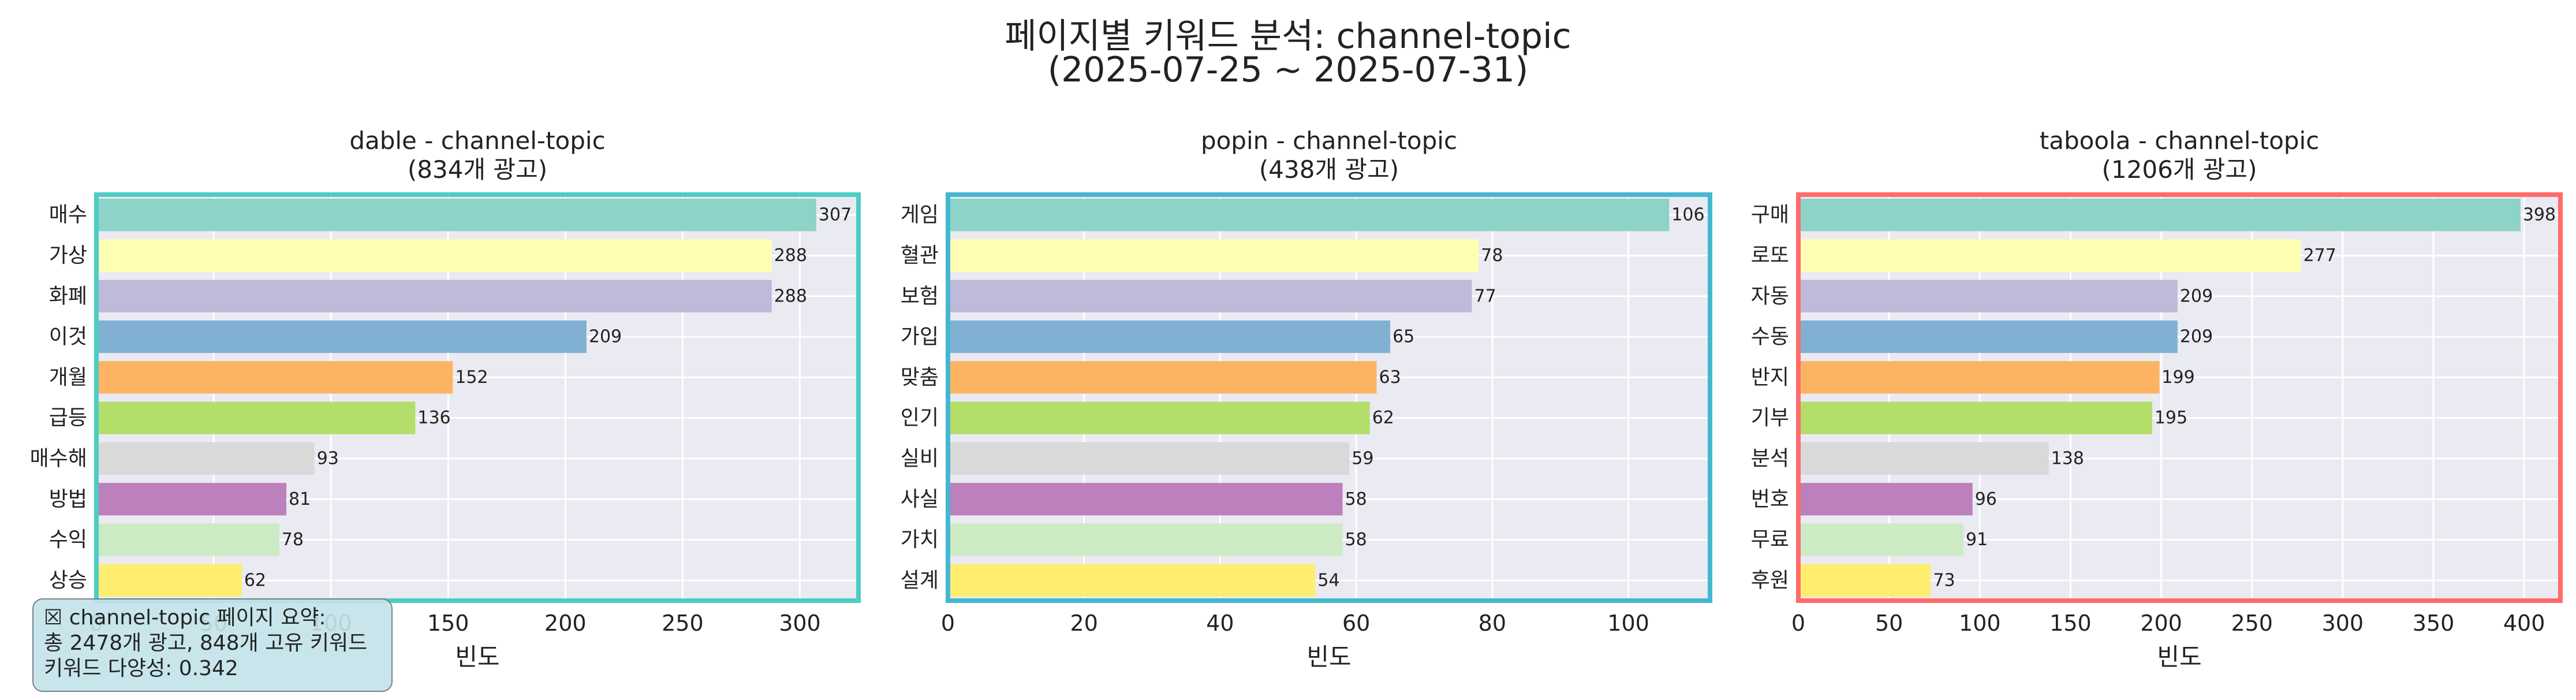 This screenshot has height=700, width=2576. Describe the element at coordinates (1770, 377) in the screenshot. I see `panel-3-category-label: 반지` at that location.